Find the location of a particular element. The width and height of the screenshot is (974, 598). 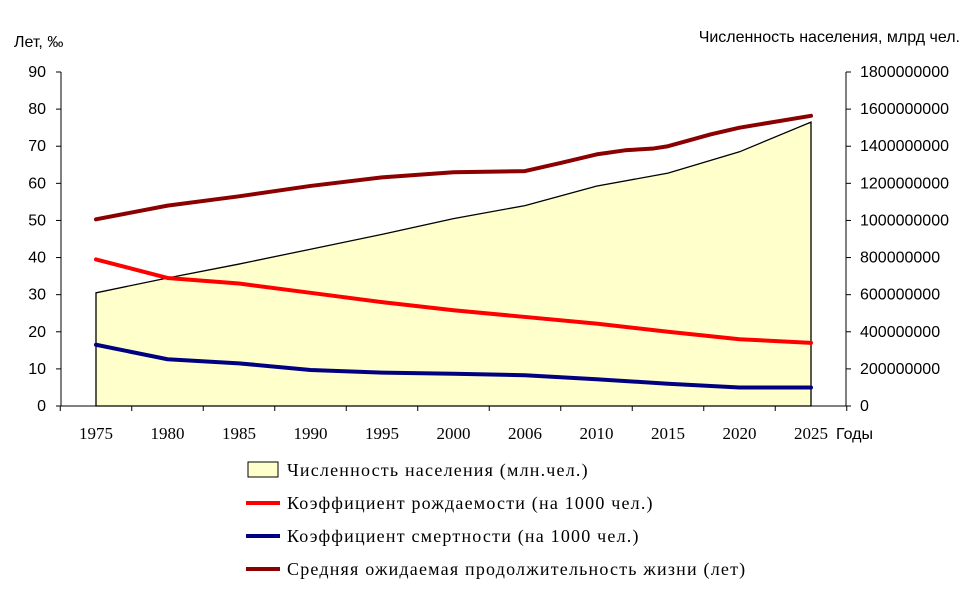

y-left-tick-label: 90 is located at coordinates (37, 72).